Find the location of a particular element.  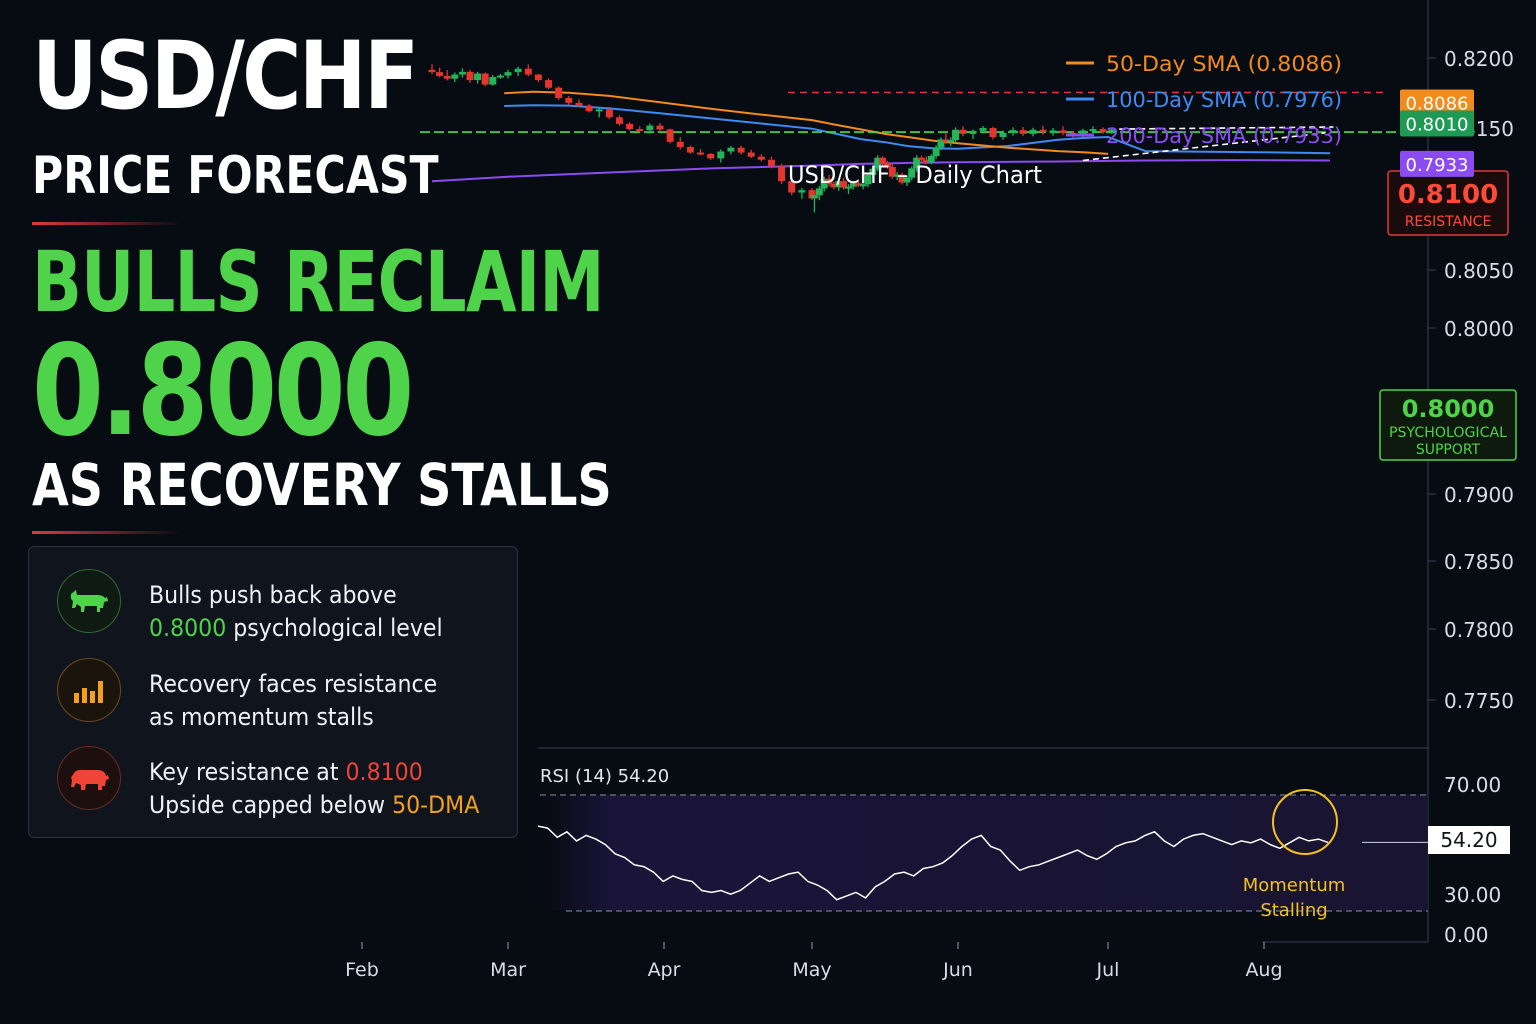

resistance-label: RESISTANCE is located at coordinates (1448, 222).